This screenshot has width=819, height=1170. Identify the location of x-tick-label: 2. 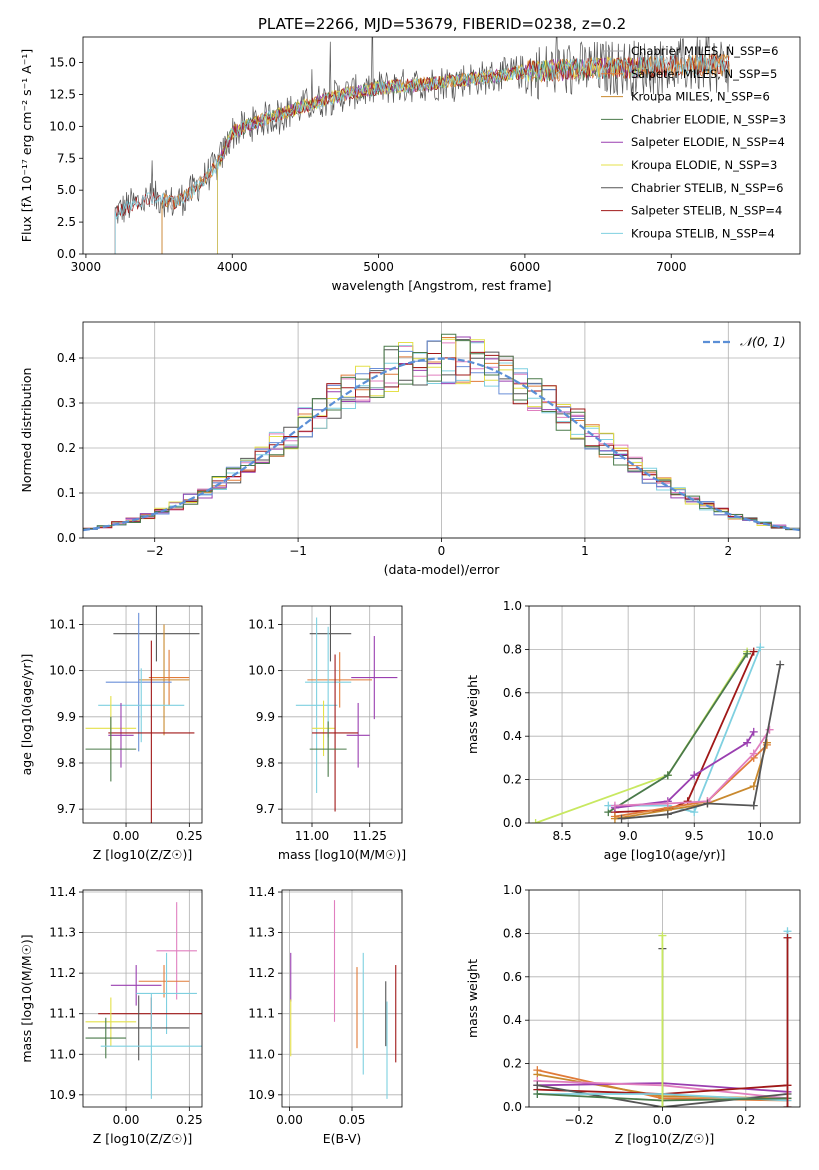
(728, 551).